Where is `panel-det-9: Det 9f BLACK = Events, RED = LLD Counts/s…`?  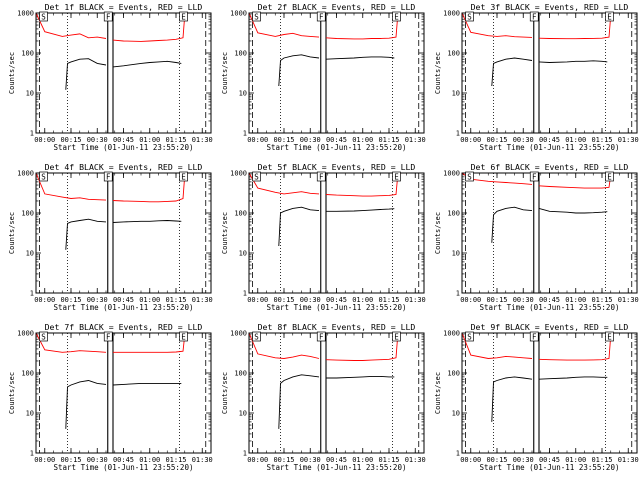
panel-det-9: Det 9f BLACK = Events, RED = LLD Counts/s… is located at coordinates (536, 397).